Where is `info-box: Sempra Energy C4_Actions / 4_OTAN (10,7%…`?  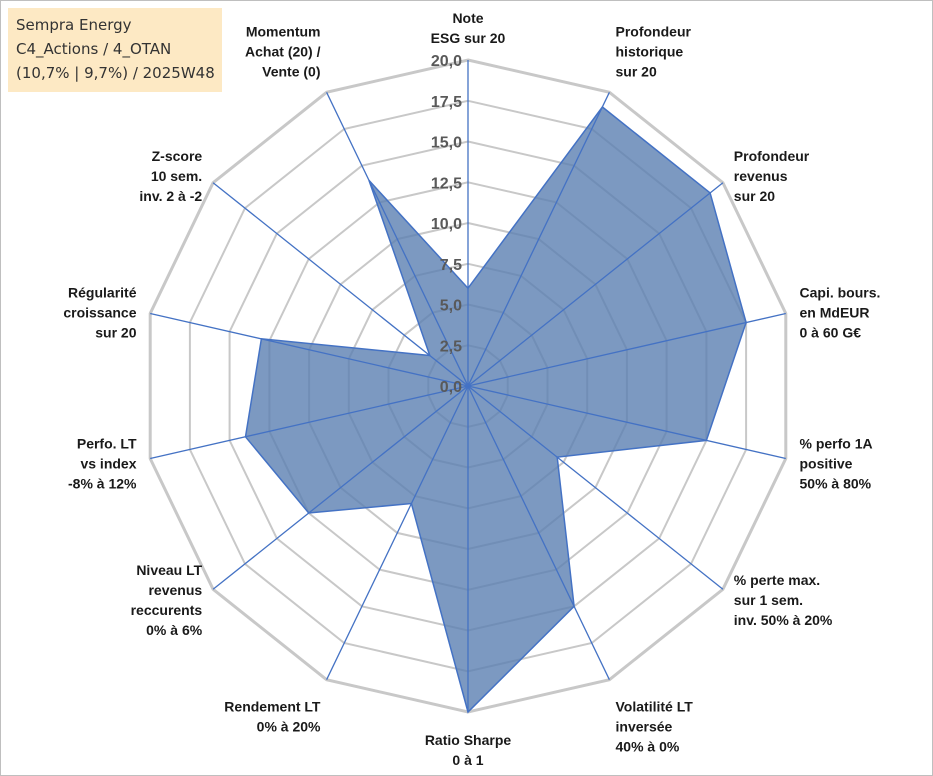 info-box: Sempra Energy C4_Actions / 4_OTAN (10,7%… is located at coordinates (115, 50).